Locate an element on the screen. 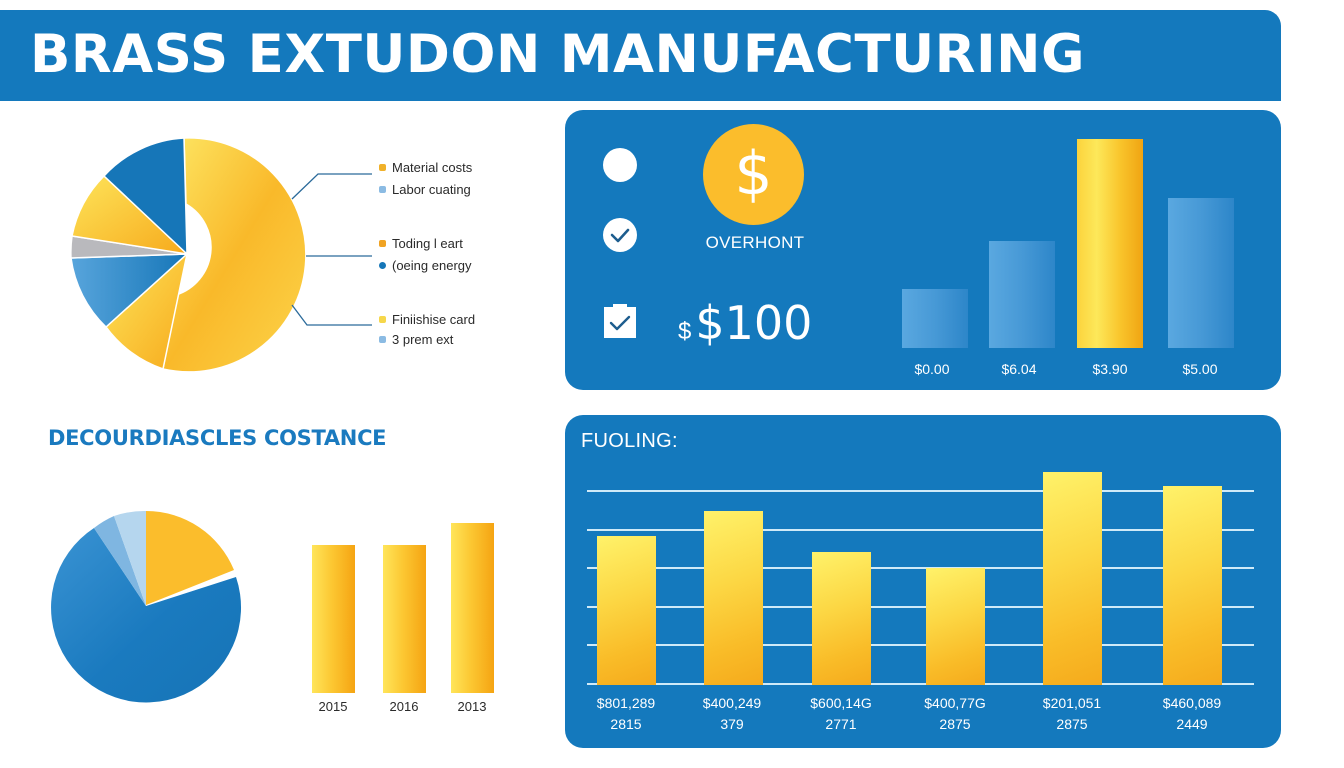 This screenshot has width=1344, height=768. pie-slice-gold is located at coordinates (190, 557).